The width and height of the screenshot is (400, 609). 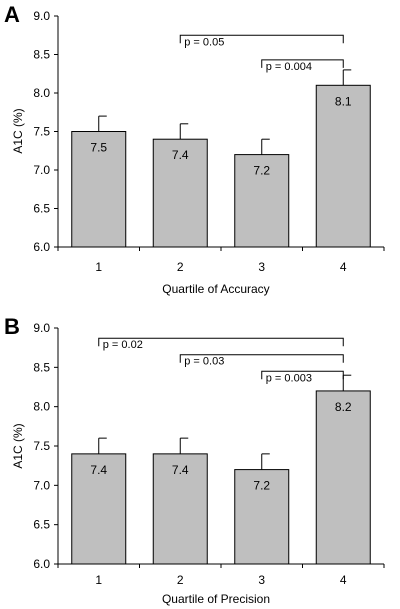 I want to click on p-value-label: p = 0.02, so click(x=123, y=345).